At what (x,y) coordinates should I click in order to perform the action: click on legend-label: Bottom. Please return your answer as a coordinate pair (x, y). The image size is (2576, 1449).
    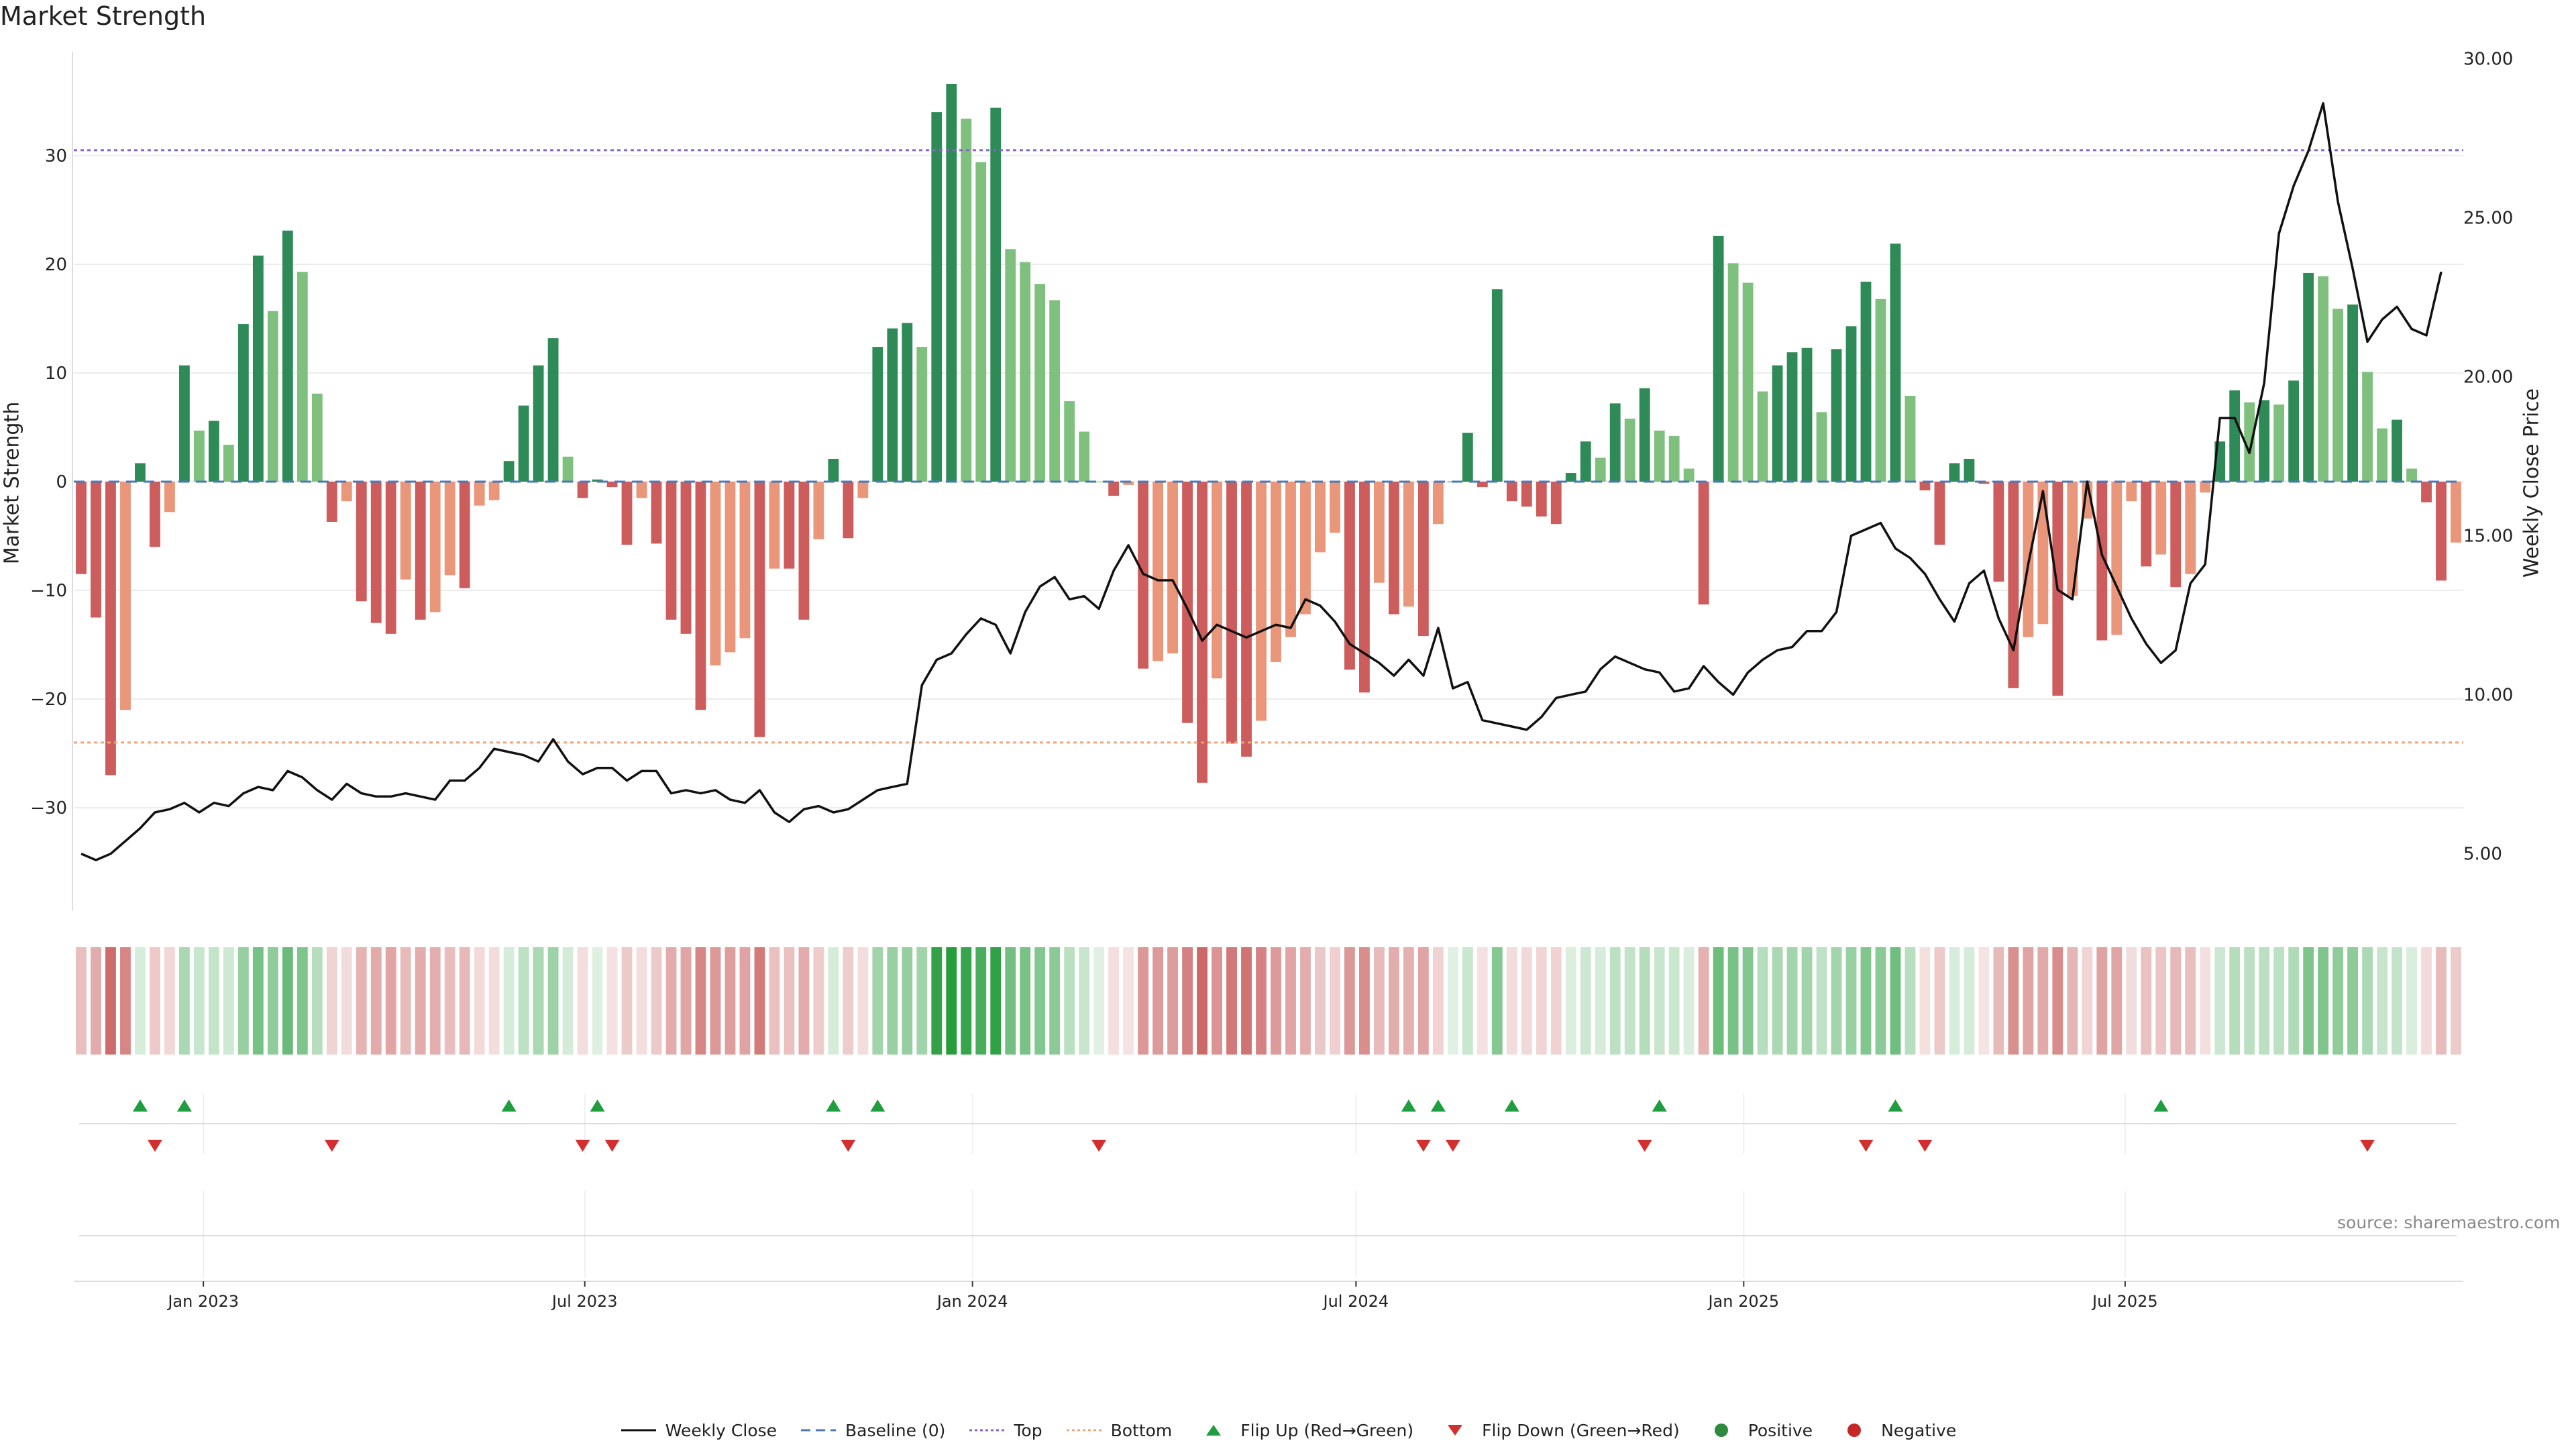
    Looking at the image, I should click on (1141, 1430).